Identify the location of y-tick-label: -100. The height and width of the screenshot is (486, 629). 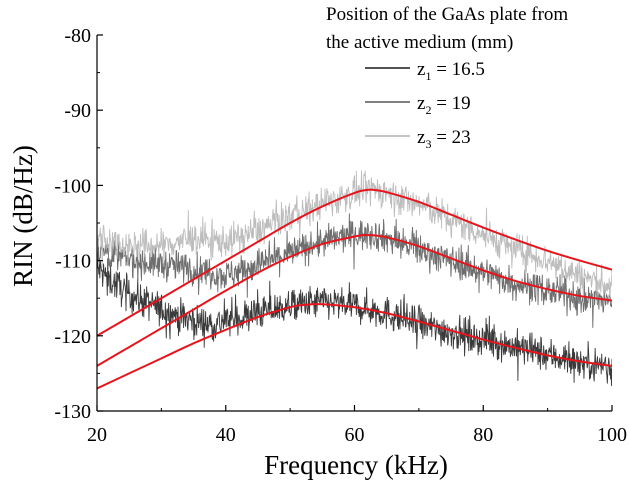
(72, 186).